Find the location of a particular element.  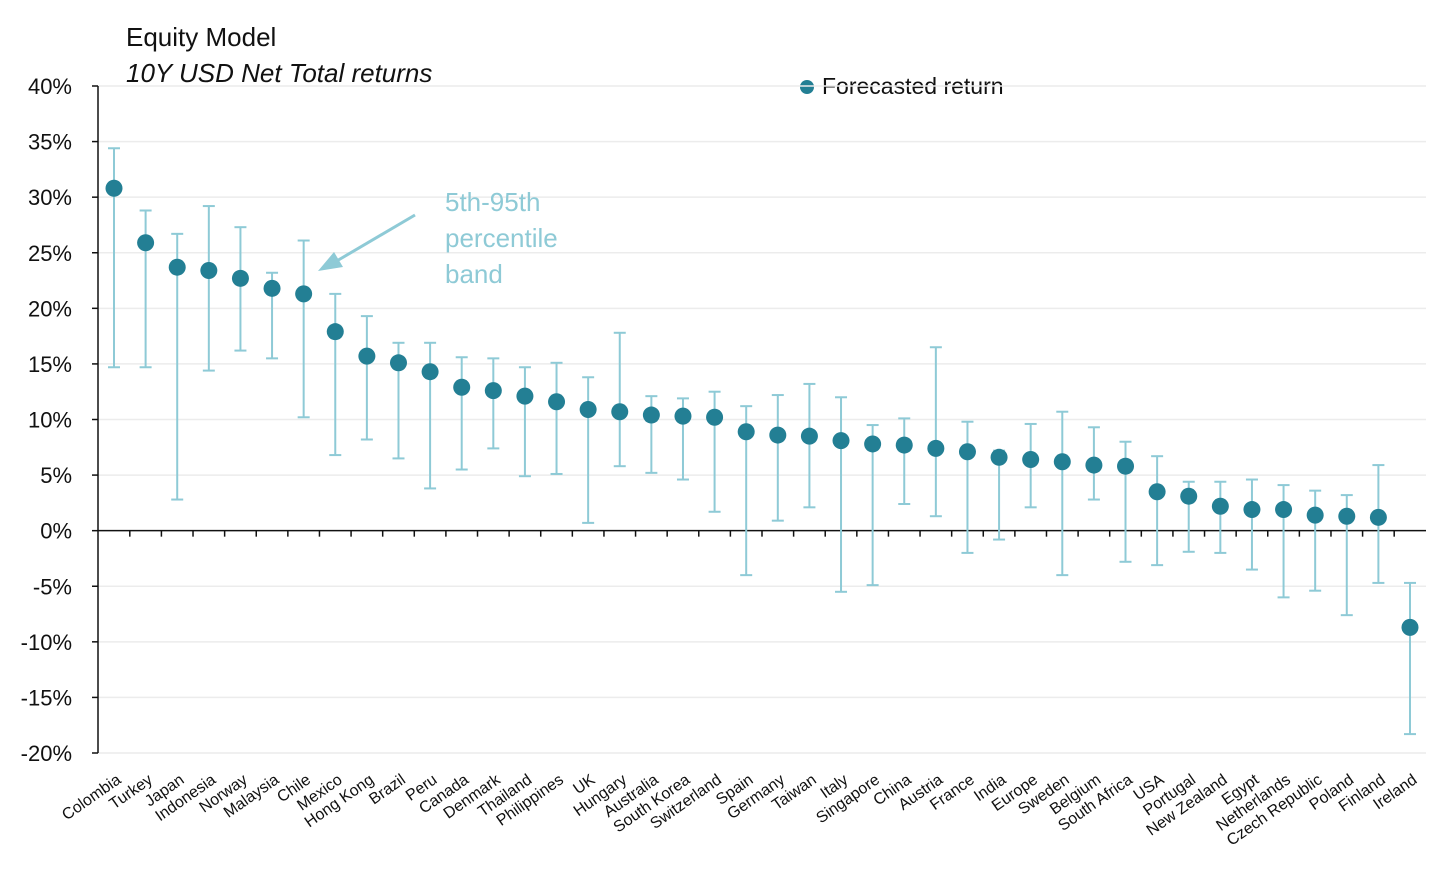

y-tick-label: 5% is located at coordinates (56, 475).